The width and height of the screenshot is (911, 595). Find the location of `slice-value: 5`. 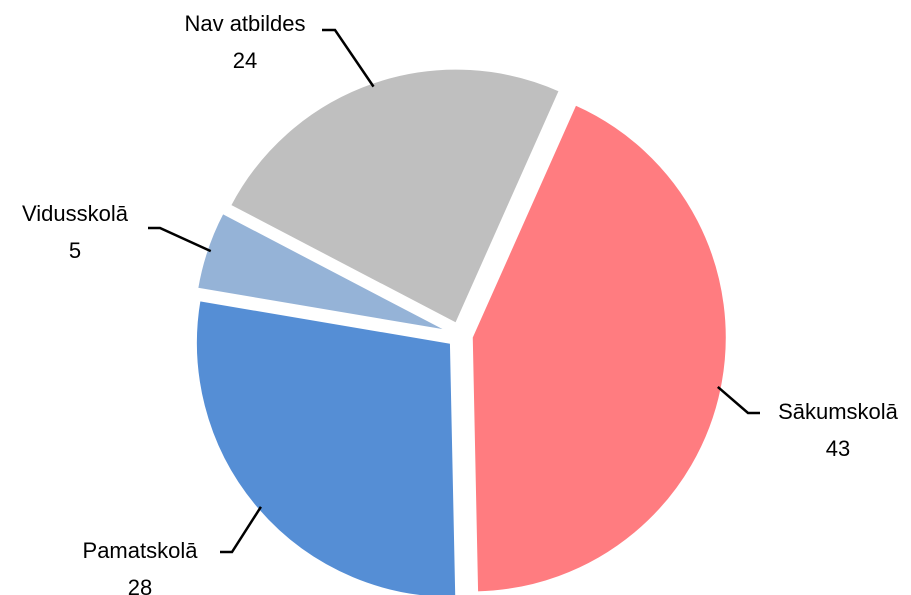

slice-value: 5 is located at coordinates (75, 250).